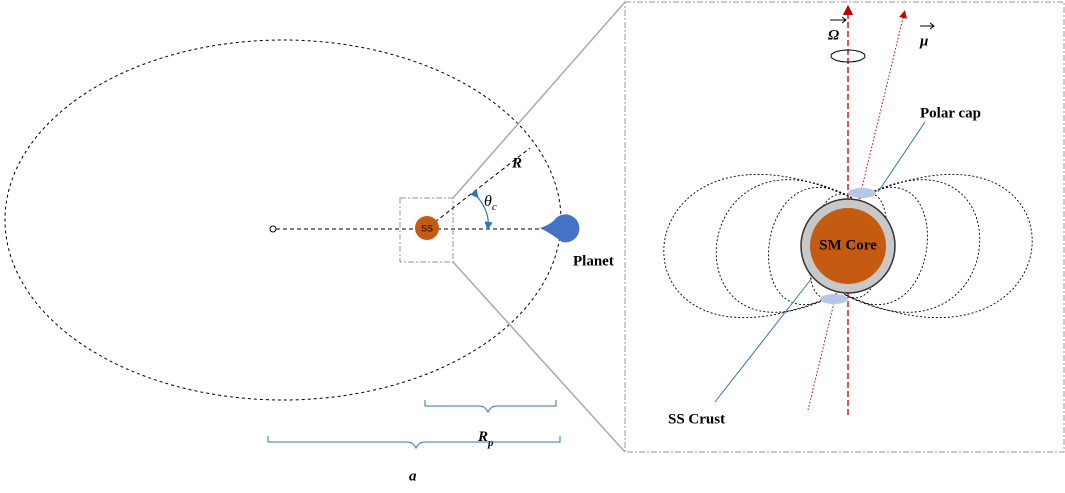  Describe the element at coordinates (833, 35) in the screenshot. I see `spin-label: Ω` at that location.